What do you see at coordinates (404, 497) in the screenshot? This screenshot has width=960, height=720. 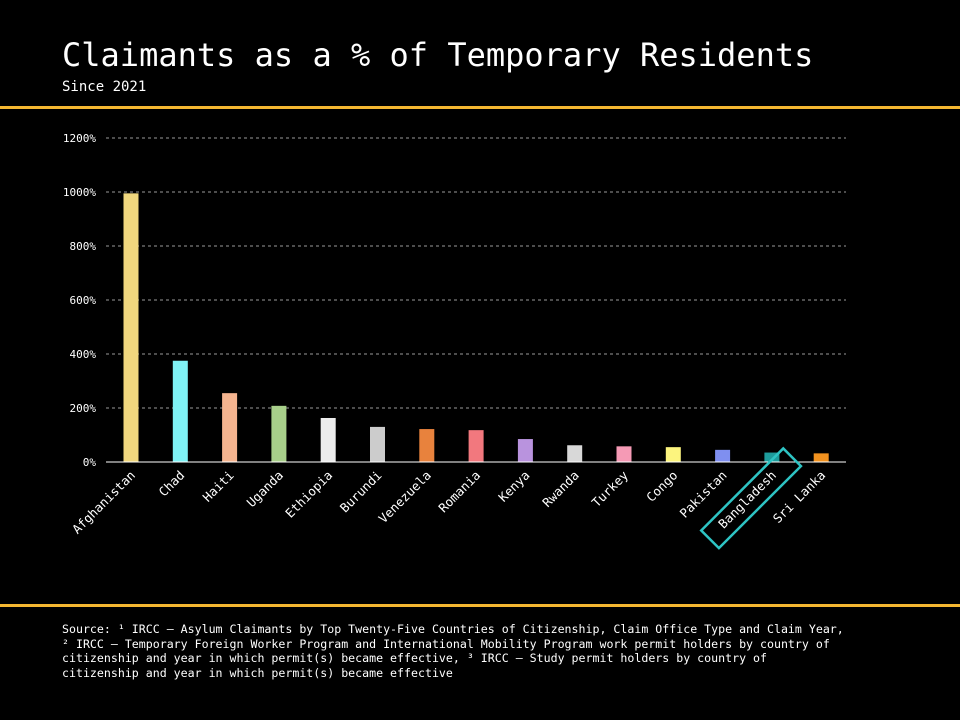 I see `x-tick-label: Venezuela` at bounding box center [404, 497].